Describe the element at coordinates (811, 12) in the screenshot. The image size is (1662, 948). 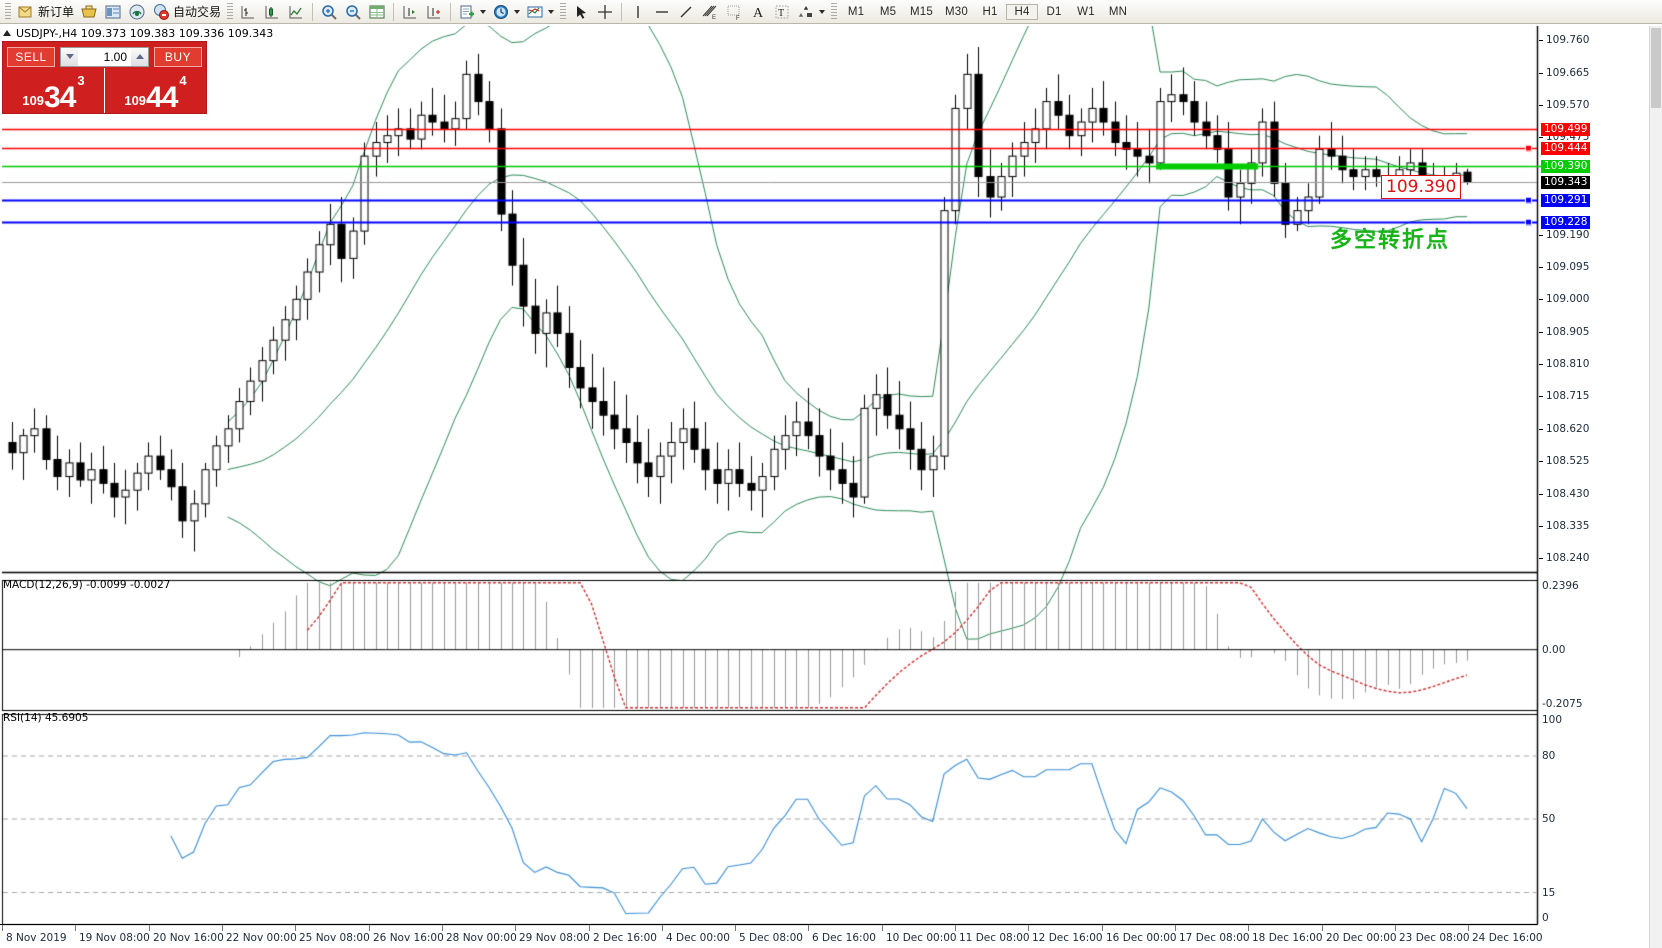
I see `shapes-button` at that location.